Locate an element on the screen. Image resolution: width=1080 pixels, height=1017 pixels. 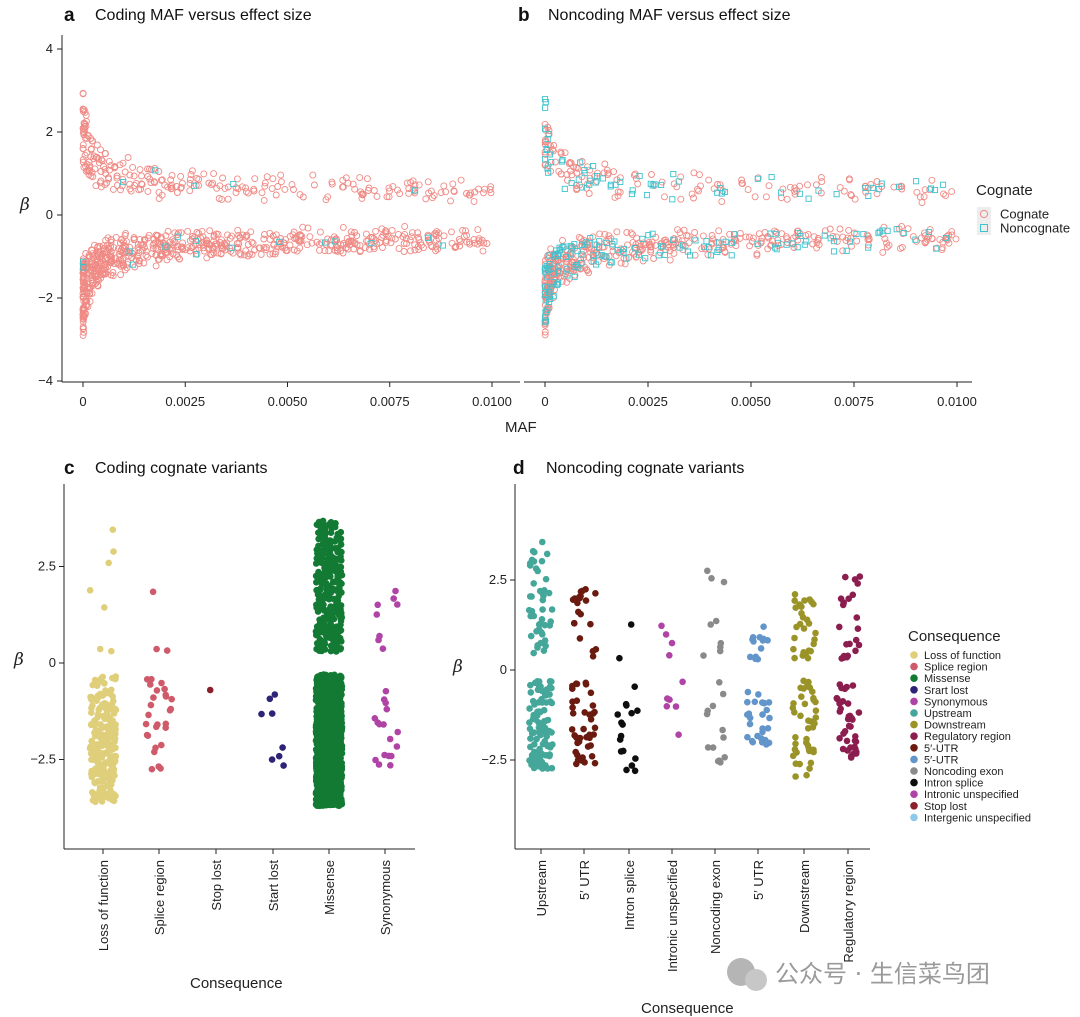
panel-b-points is located at coordinates (750, 217).